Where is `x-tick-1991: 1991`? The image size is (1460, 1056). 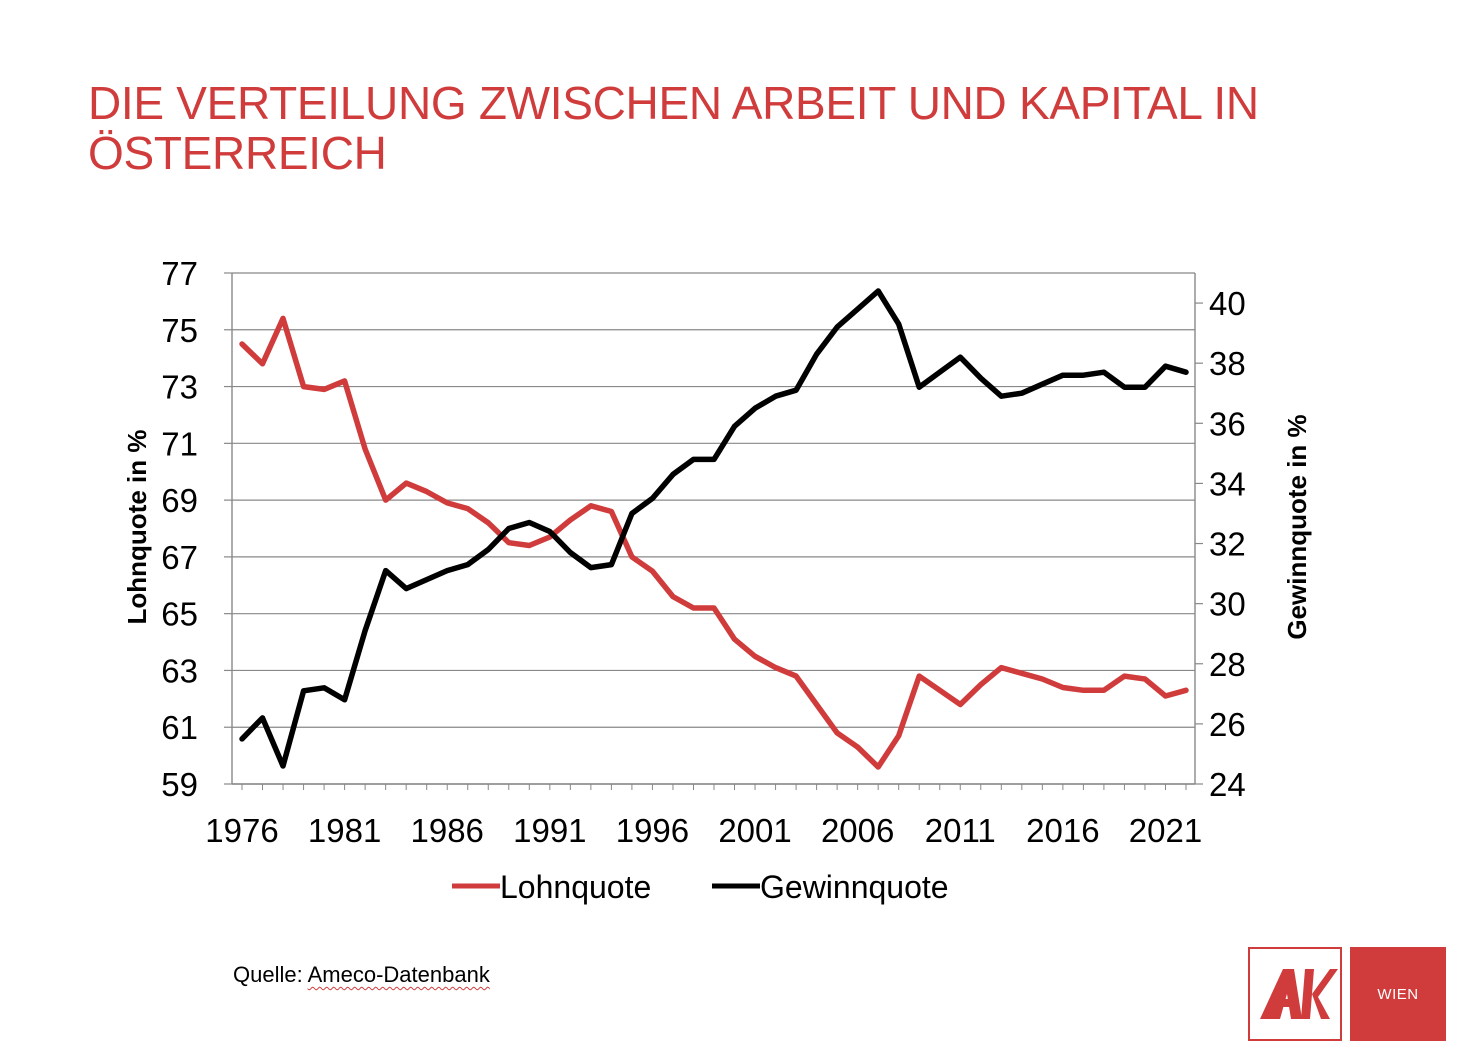
x-tick-1991: 1991 is located at coordinates (549, 830).